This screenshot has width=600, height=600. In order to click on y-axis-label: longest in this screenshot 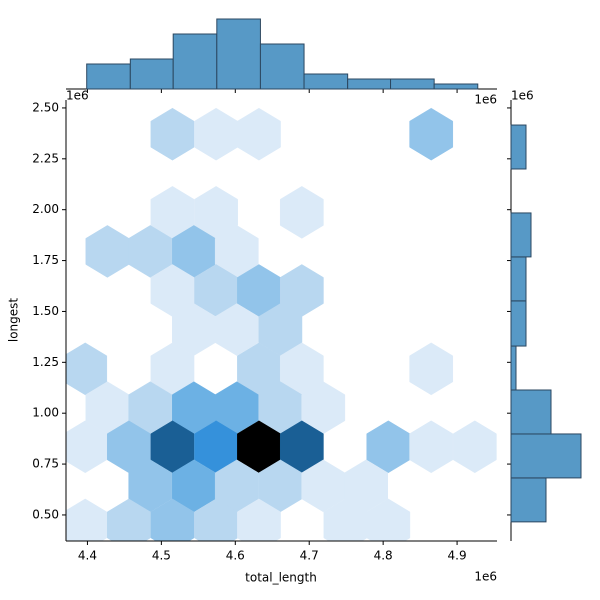, I will do `click(14, 320)`.